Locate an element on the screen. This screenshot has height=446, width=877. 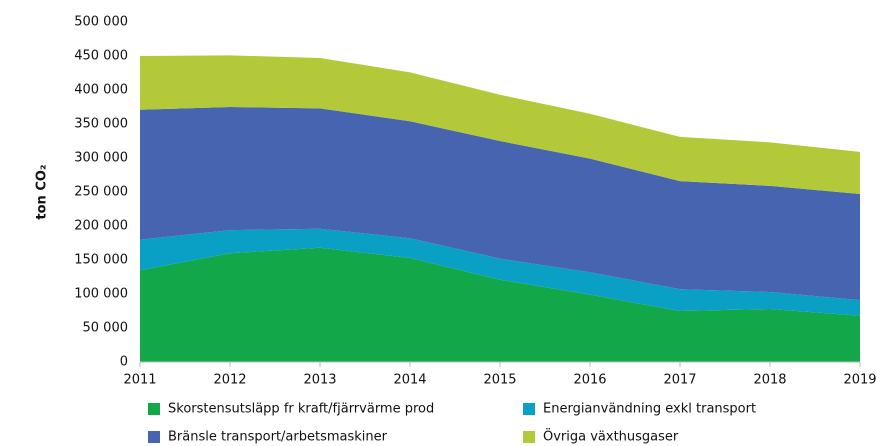
x-tick-label: 2017 is located at coordinates (679, 380).